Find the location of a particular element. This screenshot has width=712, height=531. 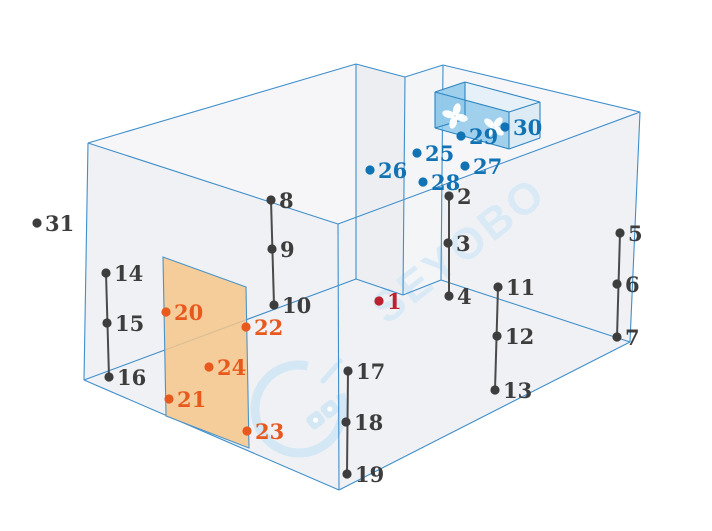

point-label-14: 14 is located at coordinates (128, 273).